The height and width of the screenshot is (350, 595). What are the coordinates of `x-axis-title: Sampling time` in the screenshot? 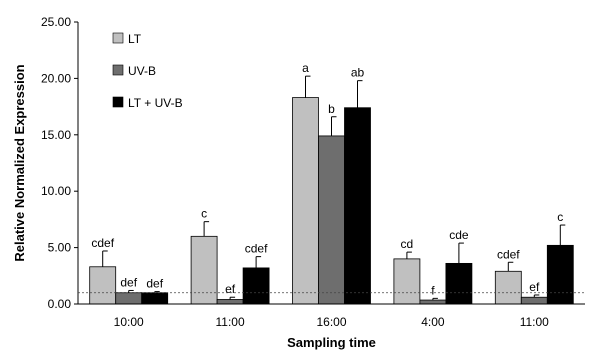 It's located at (331, 342).